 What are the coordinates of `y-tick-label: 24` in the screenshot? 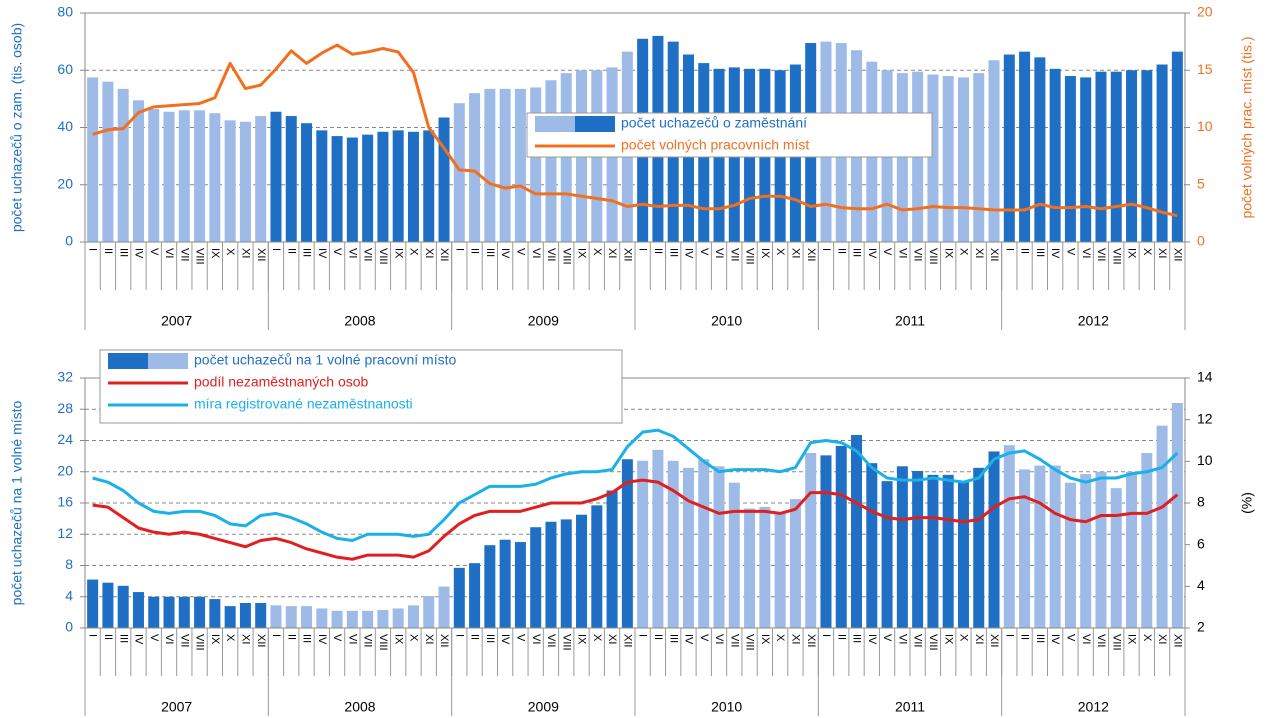 It's located at (65, 439).